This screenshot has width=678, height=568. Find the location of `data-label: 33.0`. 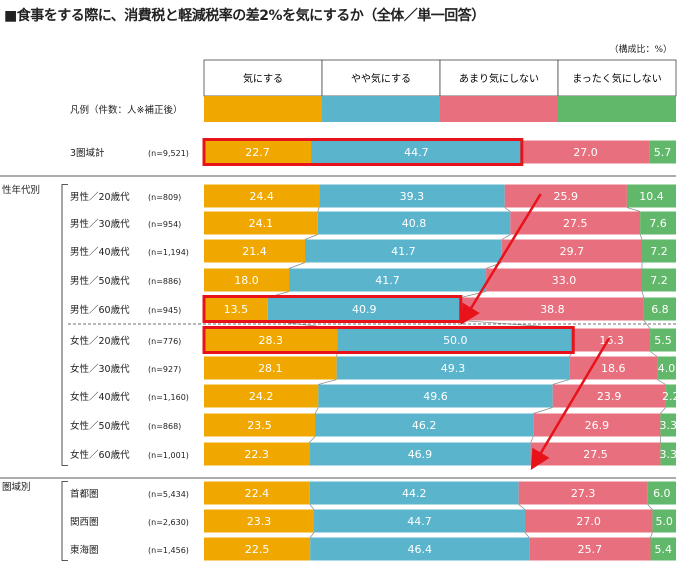

data-label: 33.0 is located at coordinates (564, 280).